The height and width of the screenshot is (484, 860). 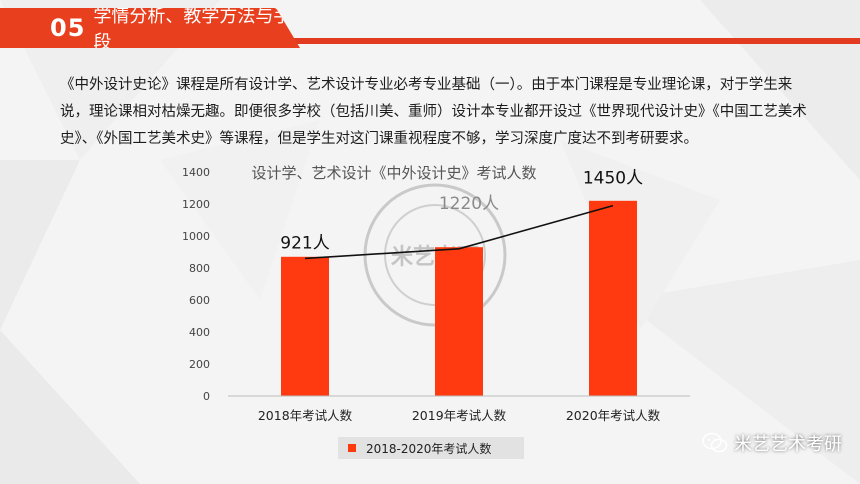 I want to click on brand-watermark: 米艺艺术考研, so click(x=772, y=443).